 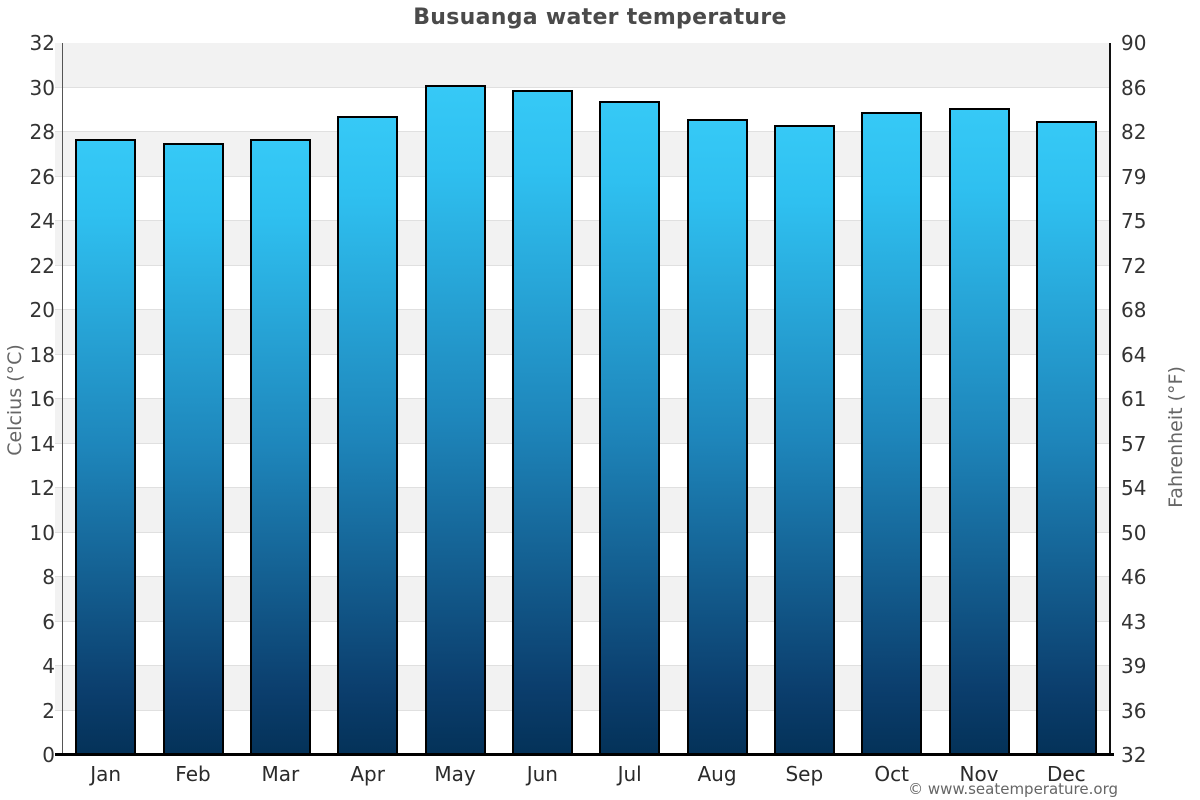 What do you see at coordinates (280, 446) in the screenshot?
I see `bar-mar` at bounding box center [280, 446].